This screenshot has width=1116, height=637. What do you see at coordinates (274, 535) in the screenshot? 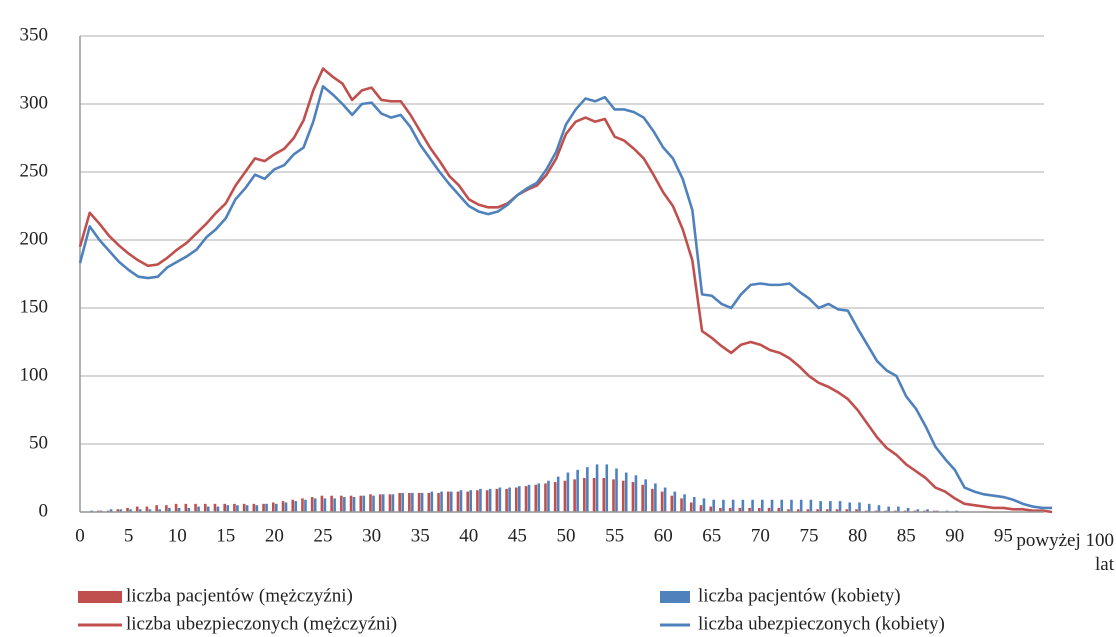
I see `x-tick-label: 20` at bounding box center [274, 535].